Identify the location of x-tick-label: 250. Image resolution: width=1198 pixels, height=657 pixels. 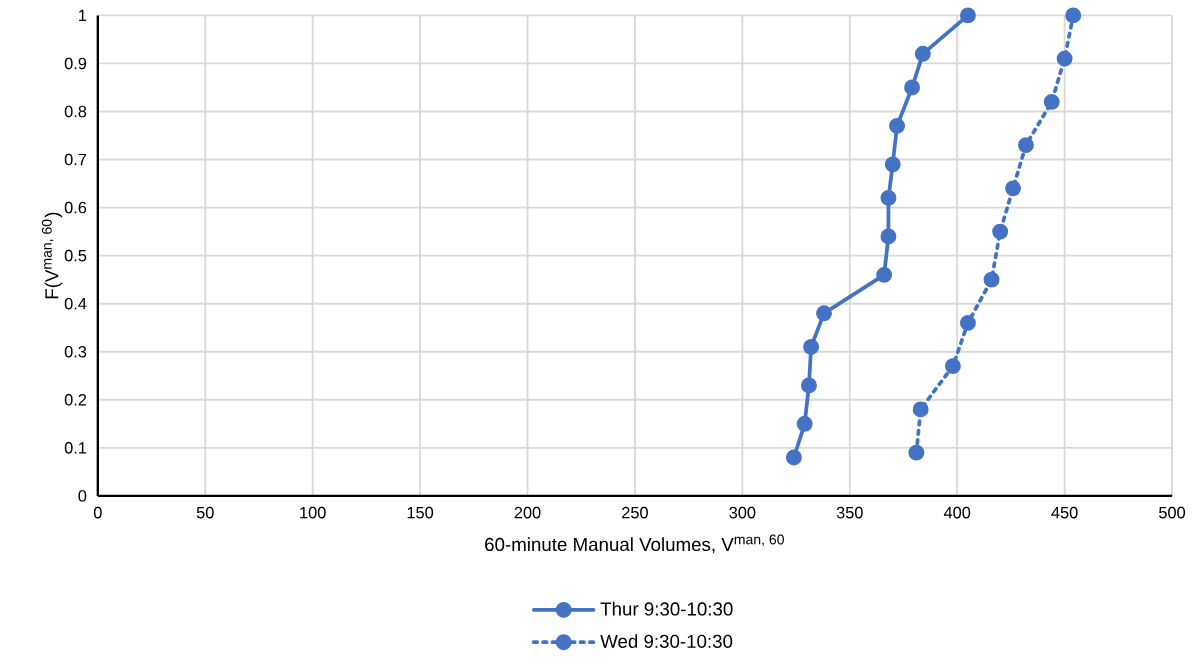
(635, 512).